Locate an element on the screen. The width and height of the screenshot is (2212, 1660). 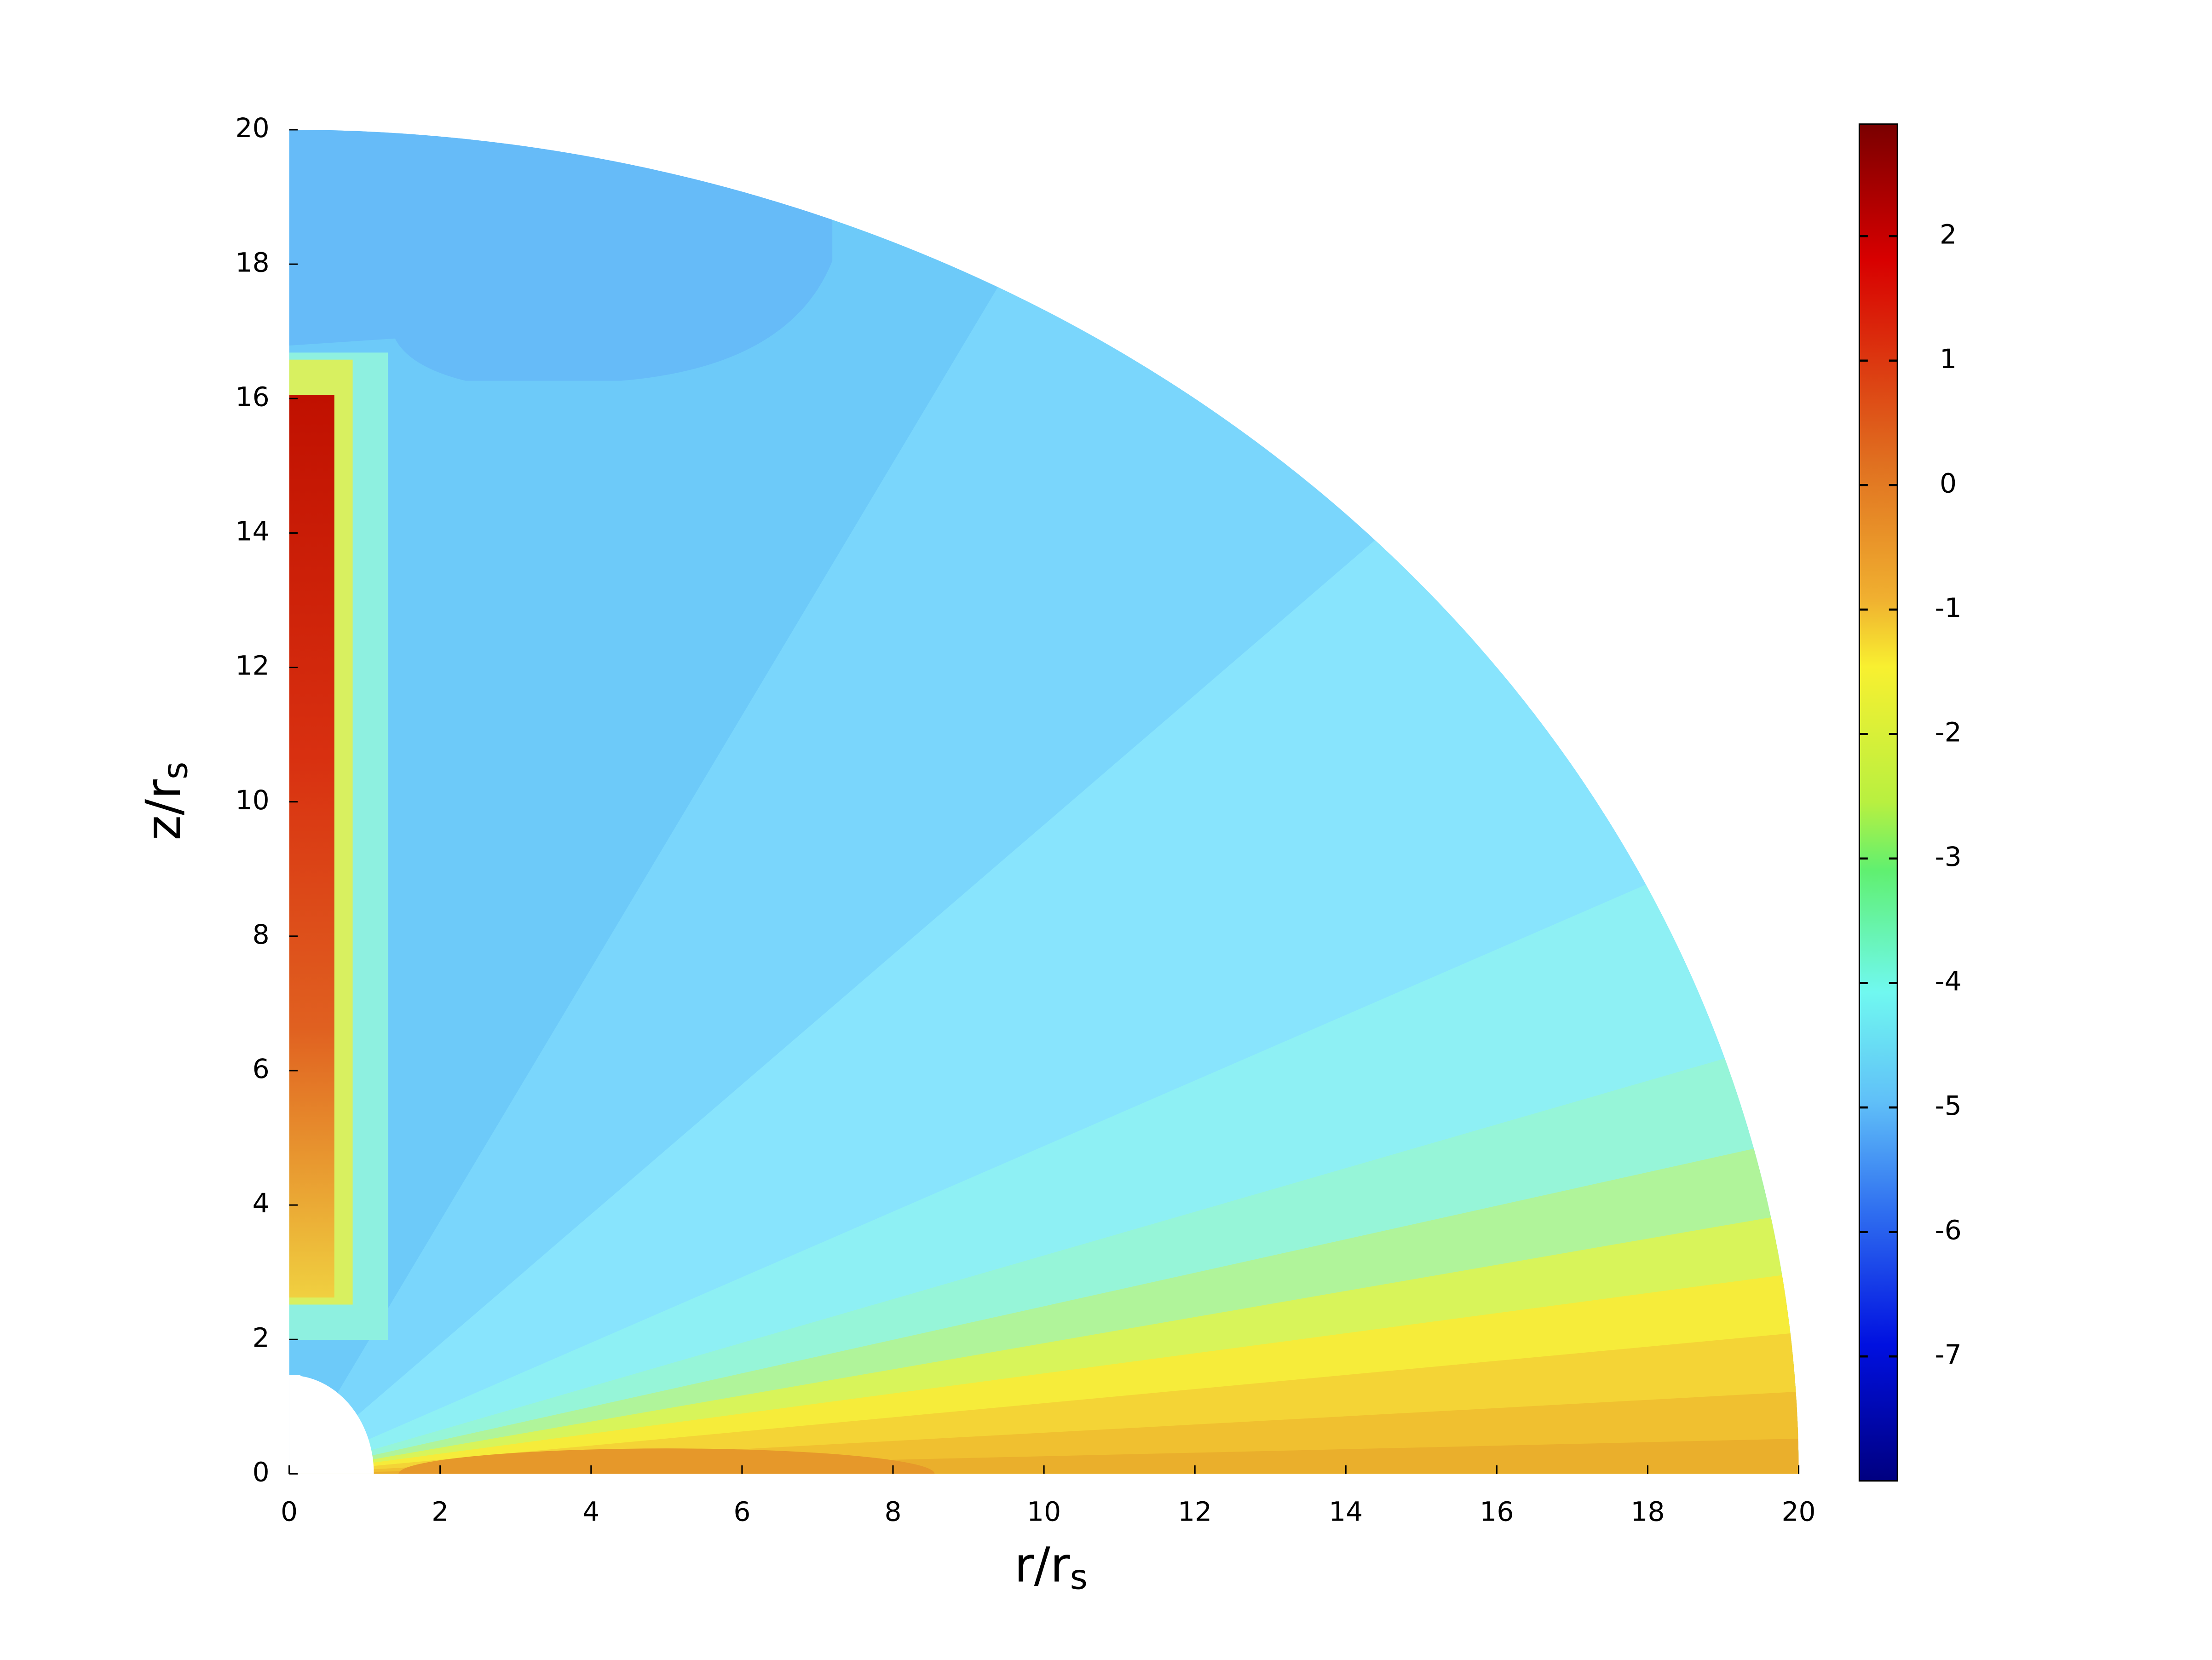
x-tick-label: 16 is located at coordinates (1497, 1511).